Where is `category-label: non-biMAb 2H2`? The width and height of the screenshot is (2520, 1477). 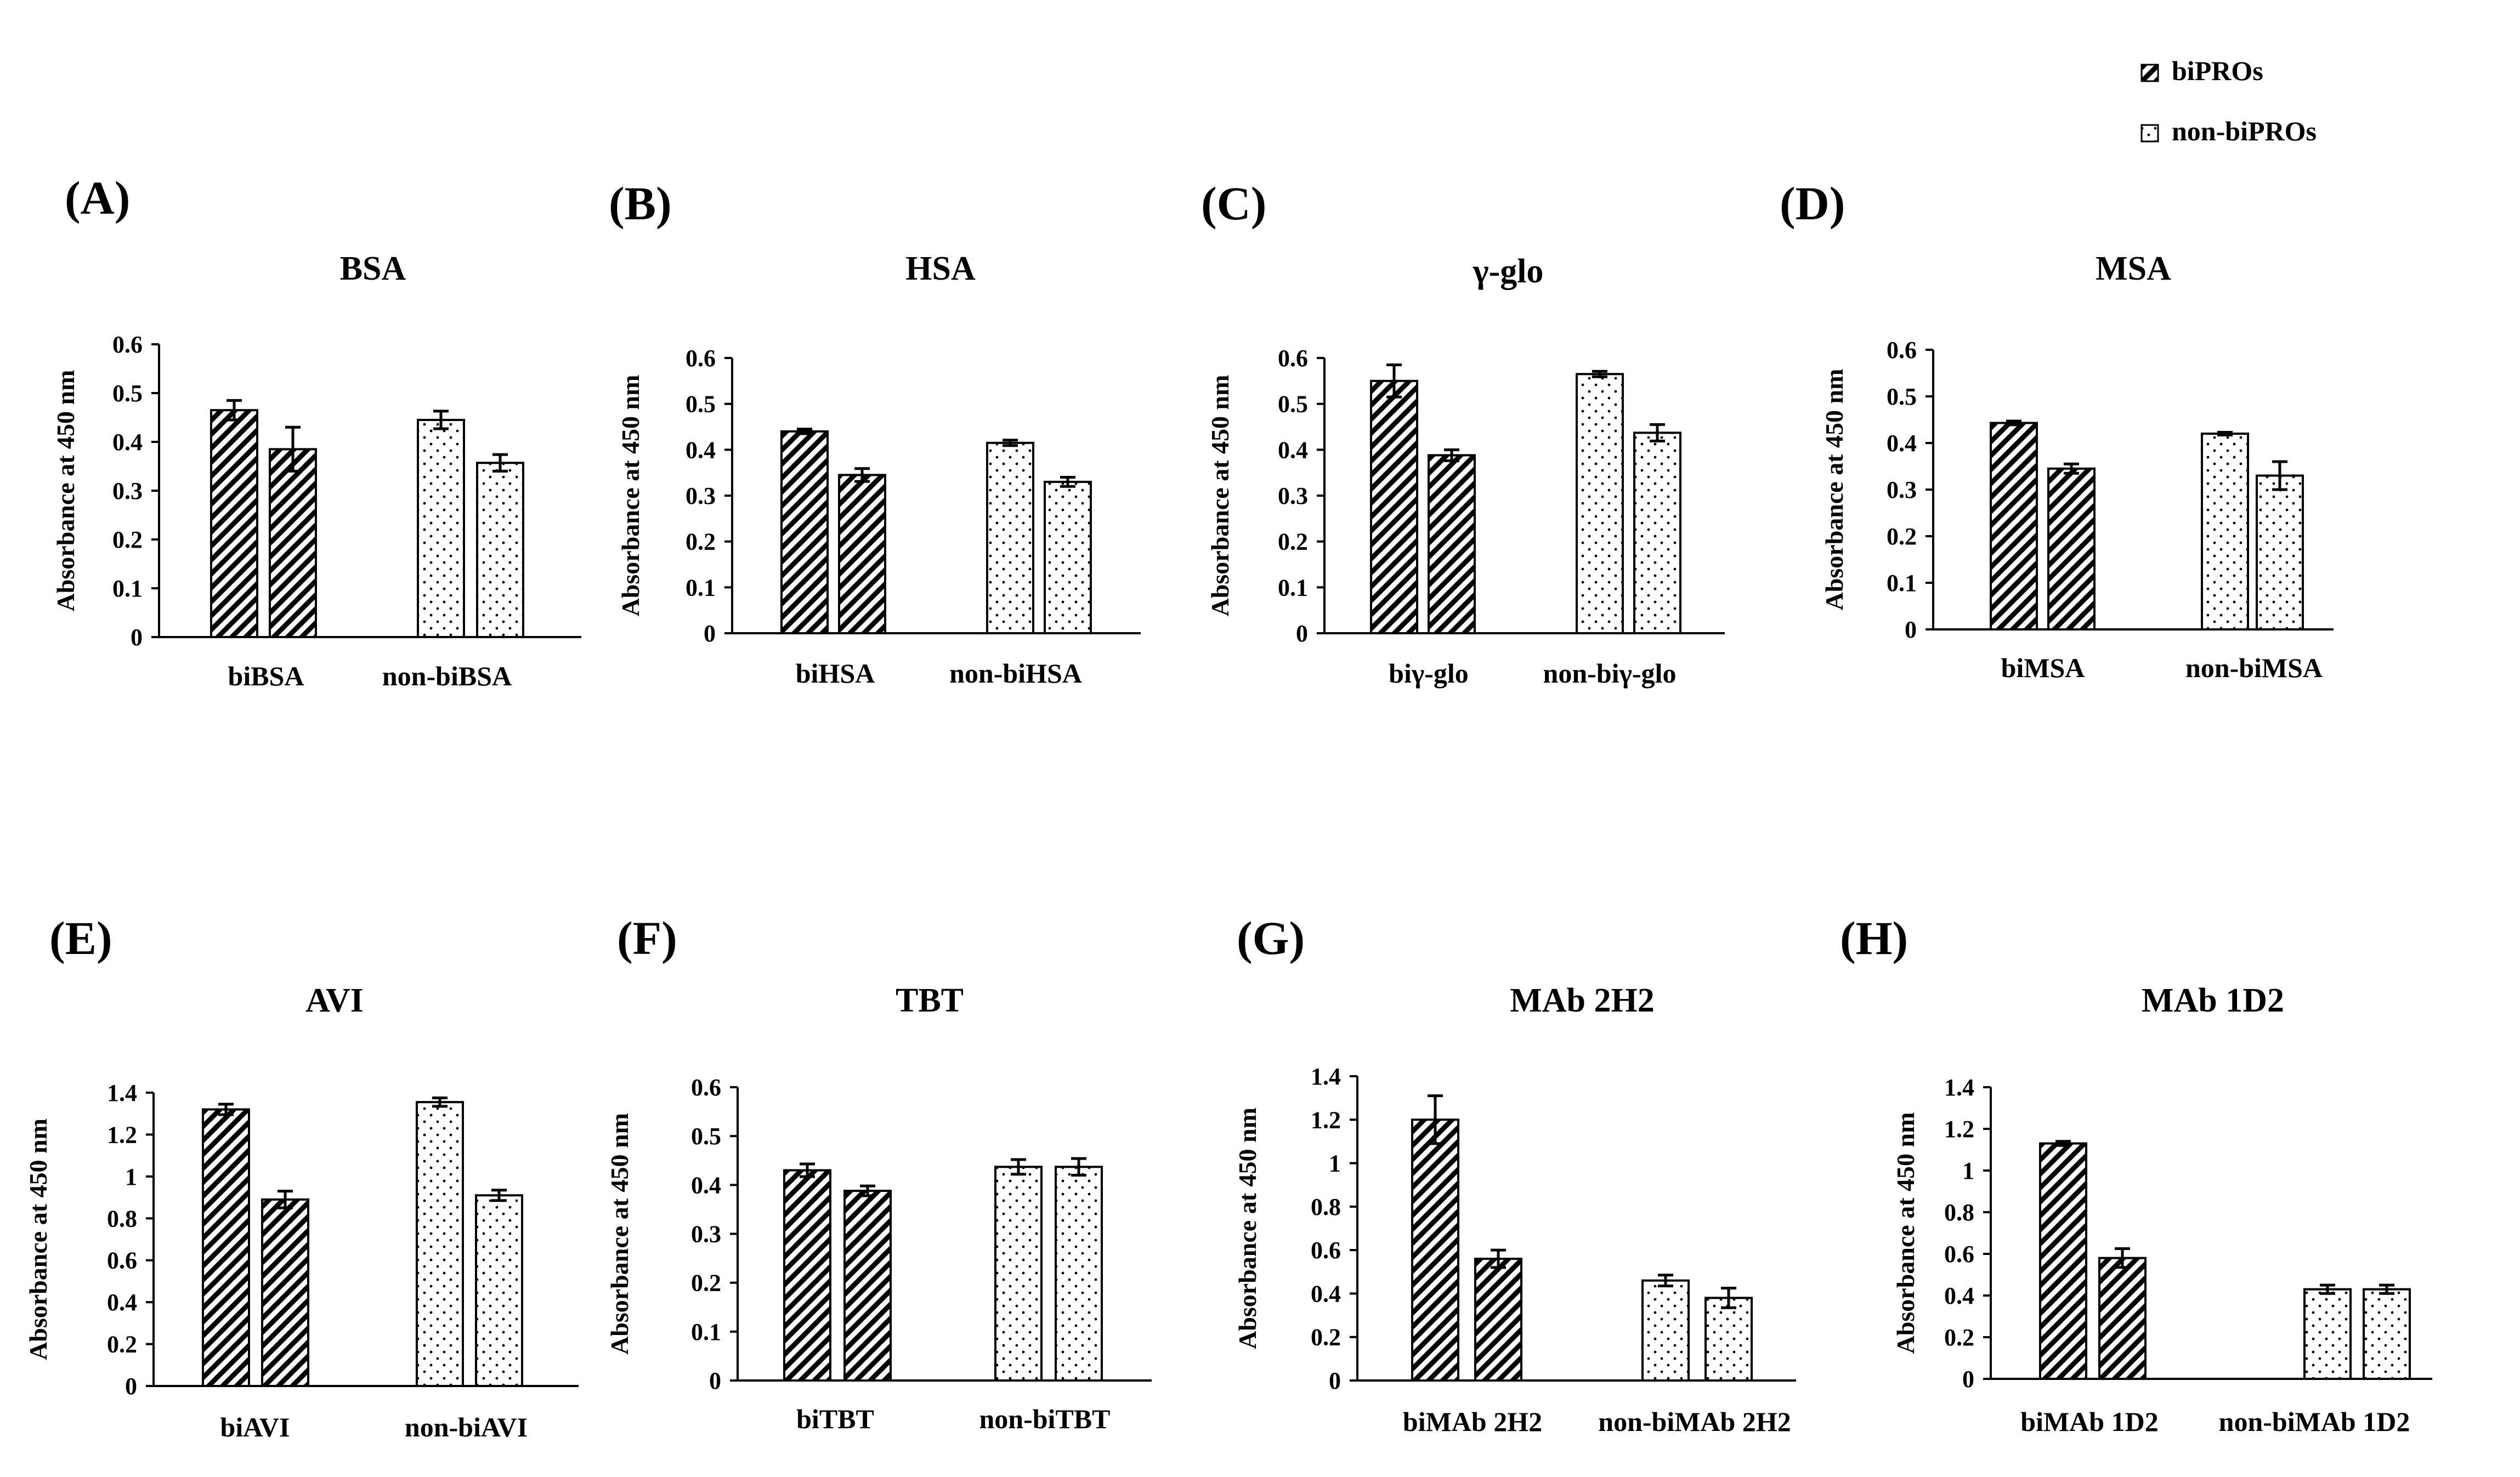
category-label: non-biMAb 2H2 is located at coordinates (1694, 1421).